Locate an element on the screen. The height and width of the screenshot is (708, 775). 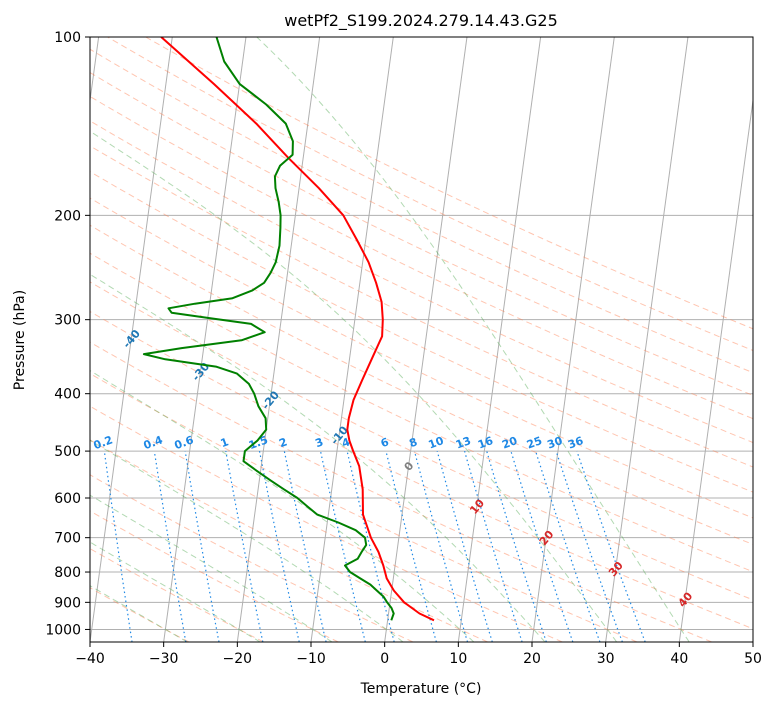
mixing-ratio-label: 25 is located at coordinates (534, 442).